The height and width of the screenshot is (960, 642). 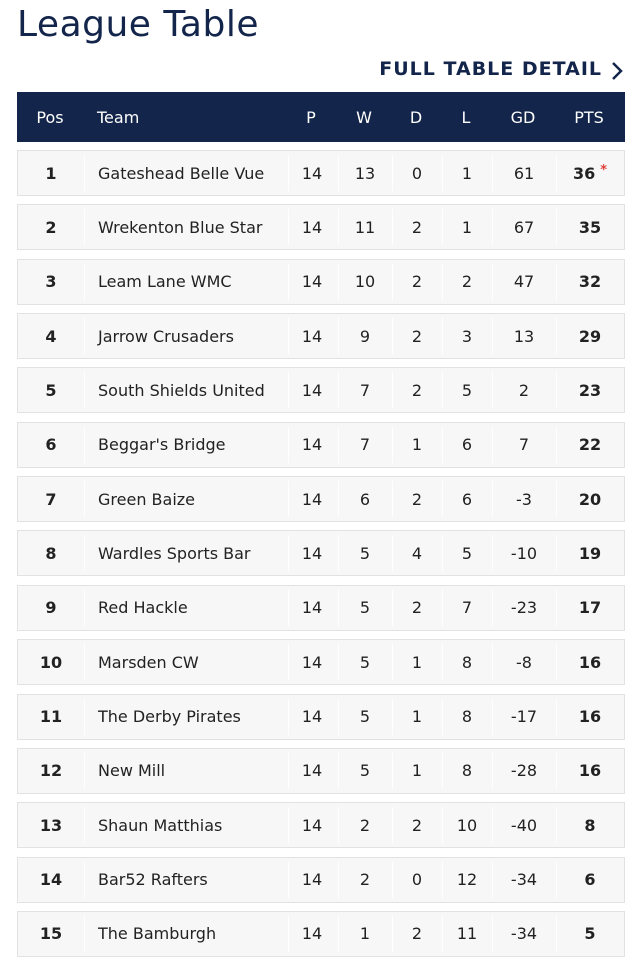 What do you see at coordinates (193, 771) in the screenshot?
I see `team-name: New Mill` at bounding box center [193, 771].